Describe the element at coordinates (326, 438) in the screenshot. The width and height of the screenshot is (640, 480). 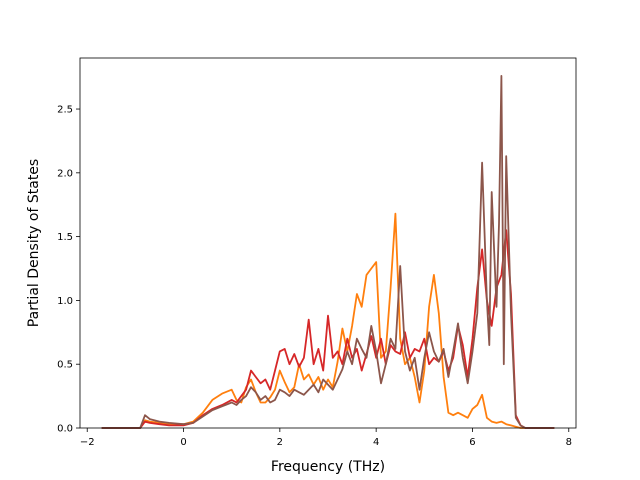
I see `x-axis-ticks: −2 0 2 4 6 8` at that location.